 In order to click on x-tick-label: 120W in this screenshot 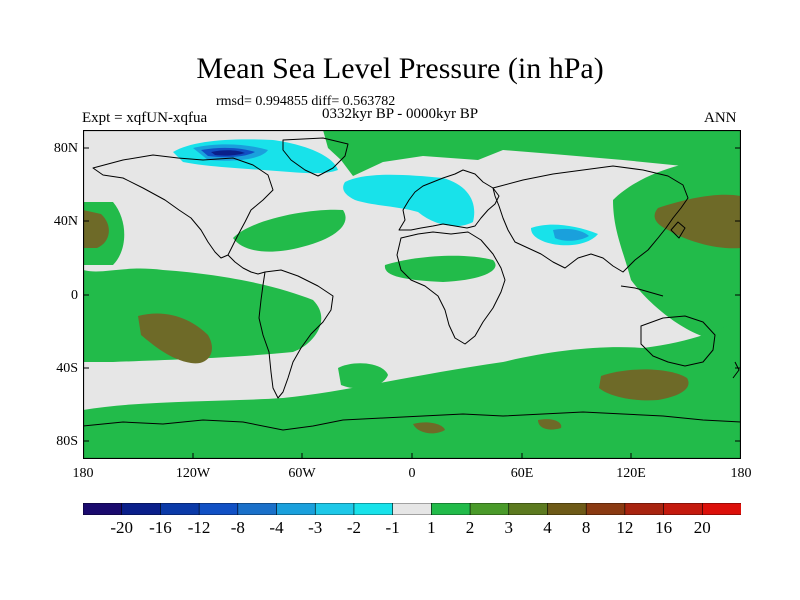, I will do `click(193, 473)`.